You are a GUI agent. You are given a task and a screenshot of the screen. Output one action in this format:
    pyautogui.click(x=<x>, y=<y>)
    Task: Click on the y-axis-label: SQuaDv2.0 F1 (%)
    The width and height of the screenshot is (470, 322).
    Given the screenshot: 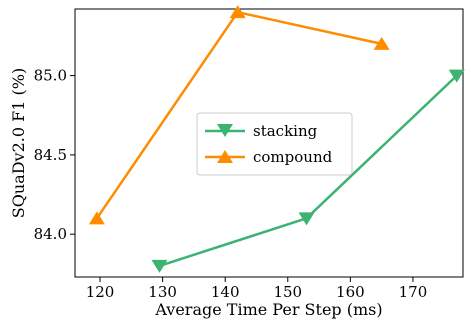 What is the action you would take?
    pyautogui.click(x=18, y=143)
    